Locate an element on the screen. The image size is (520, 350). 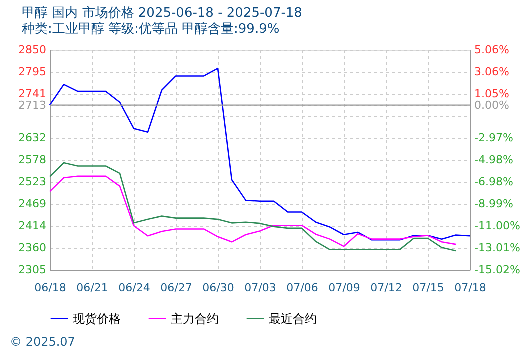
y-tick-label: 2360 is located at coordinates (32, 247).